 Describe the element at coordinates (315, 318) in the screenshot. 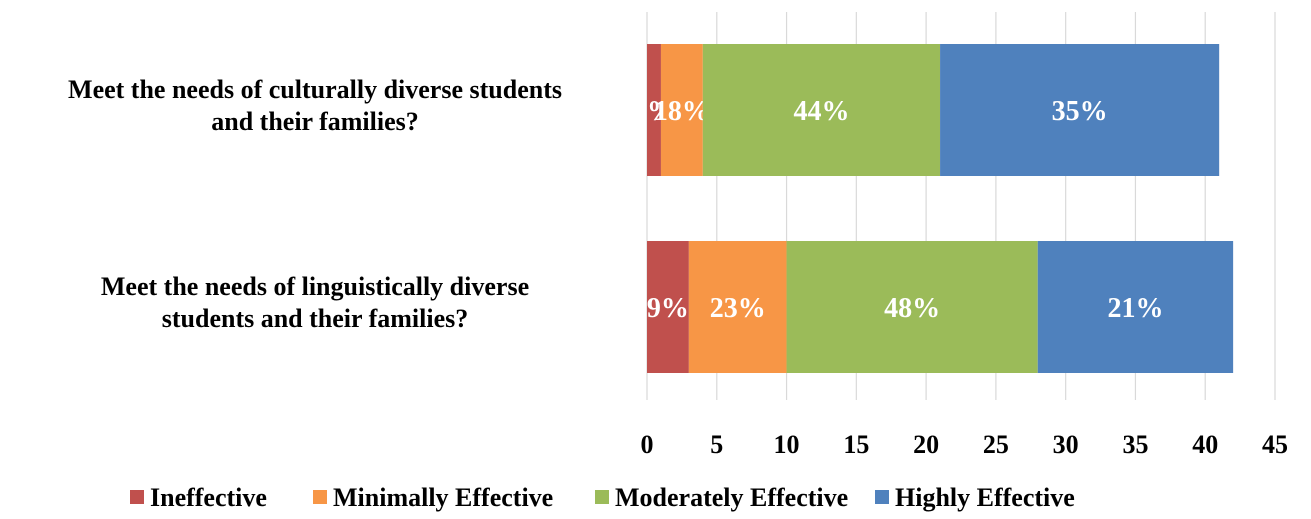

I see `category-label-2-line-2: students and their families?` at that location.